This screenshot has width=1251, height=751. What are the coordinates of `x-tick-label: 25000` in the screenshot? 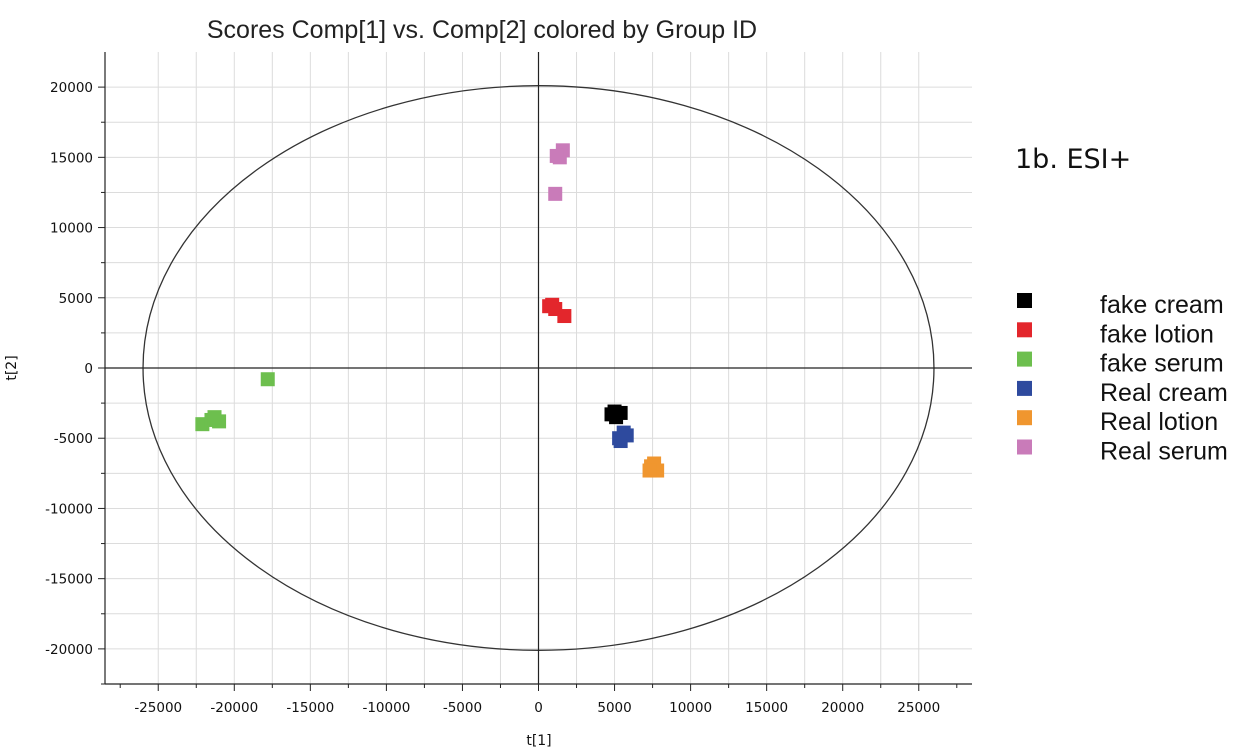 It's located at (918, 708).